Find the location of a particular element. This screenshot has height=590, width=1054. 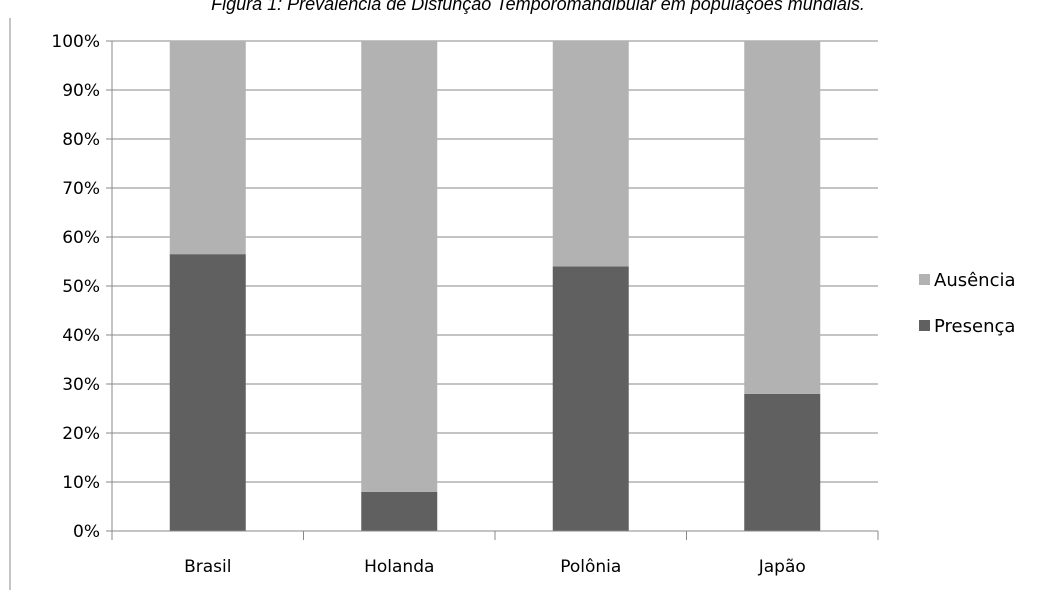

bar-aus-ncia-pol-nia is located at coordinates (590, 154).